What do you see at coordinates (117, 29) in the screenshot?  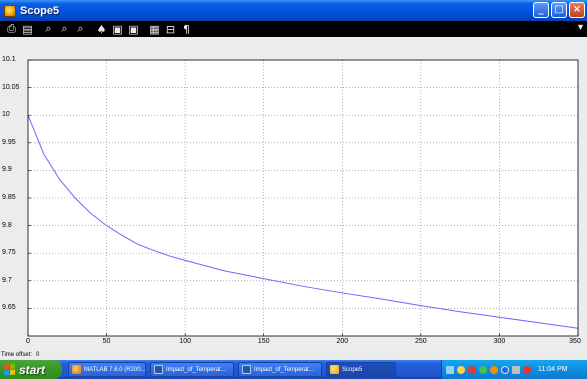 I see `save-axes-icon: ▣` at bounding box center [117, 29].